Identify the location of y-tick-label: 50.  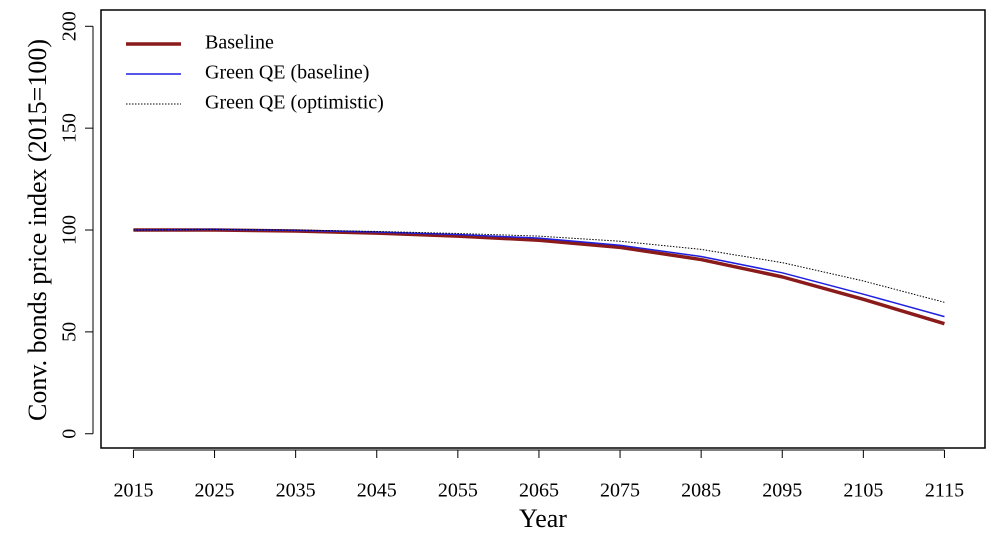
(70, 332).